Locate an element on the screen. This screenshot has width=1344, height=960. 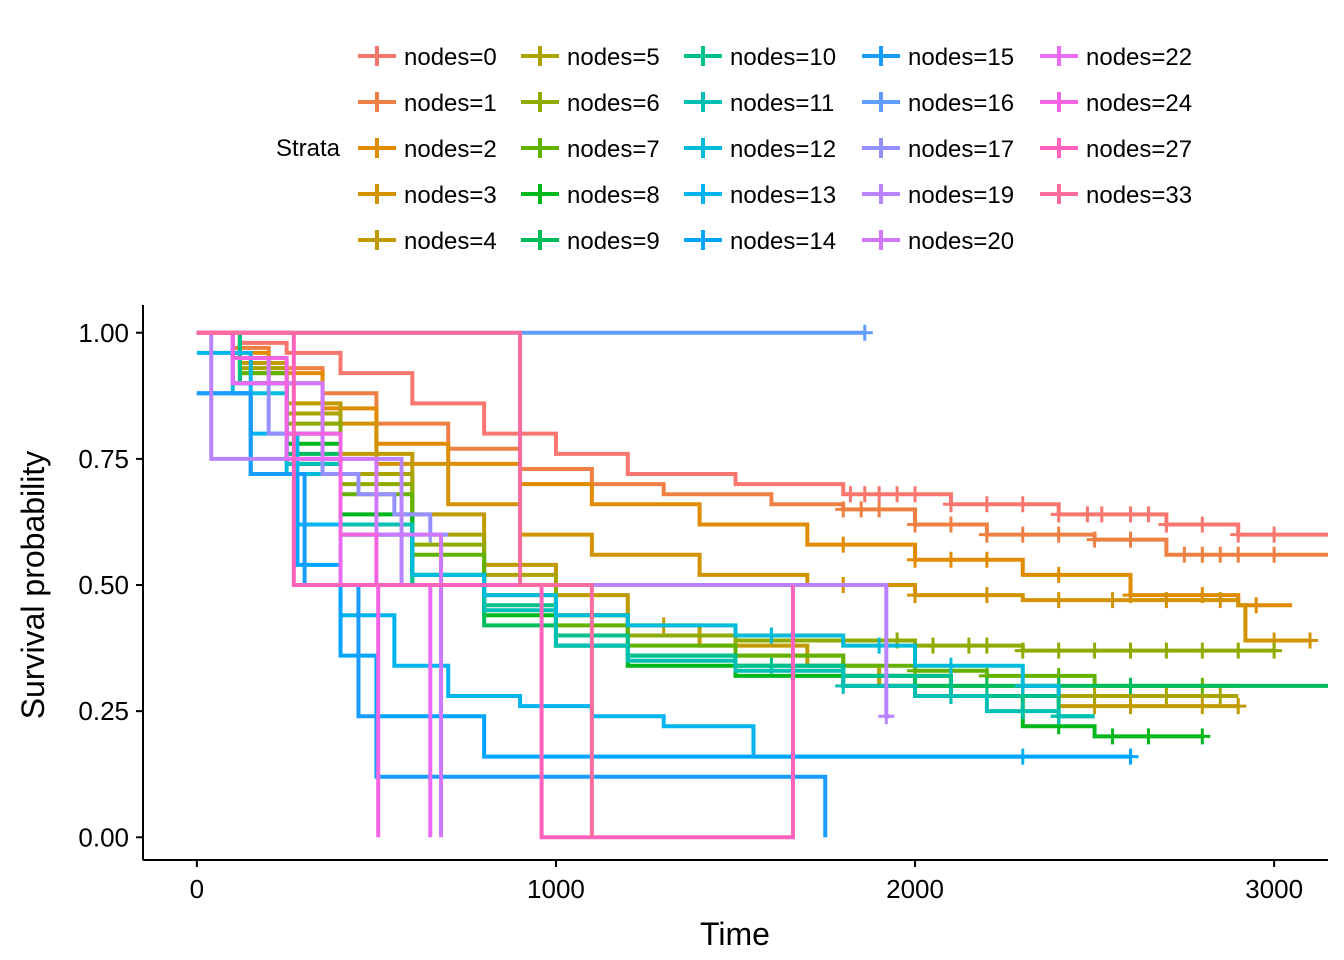
legend-item: nodes=12 is located at coordinates (760, 149).